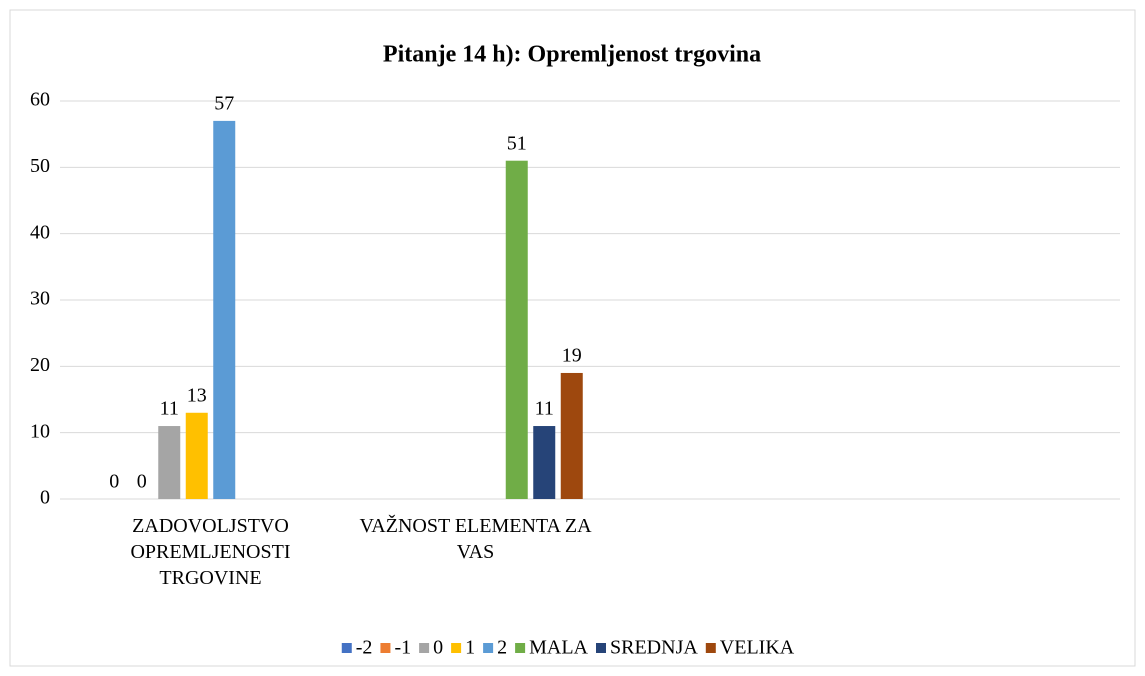  Describe the element at coordinates (40, 365) in the screenshot. I see `y-tick-label: 20` at that location.